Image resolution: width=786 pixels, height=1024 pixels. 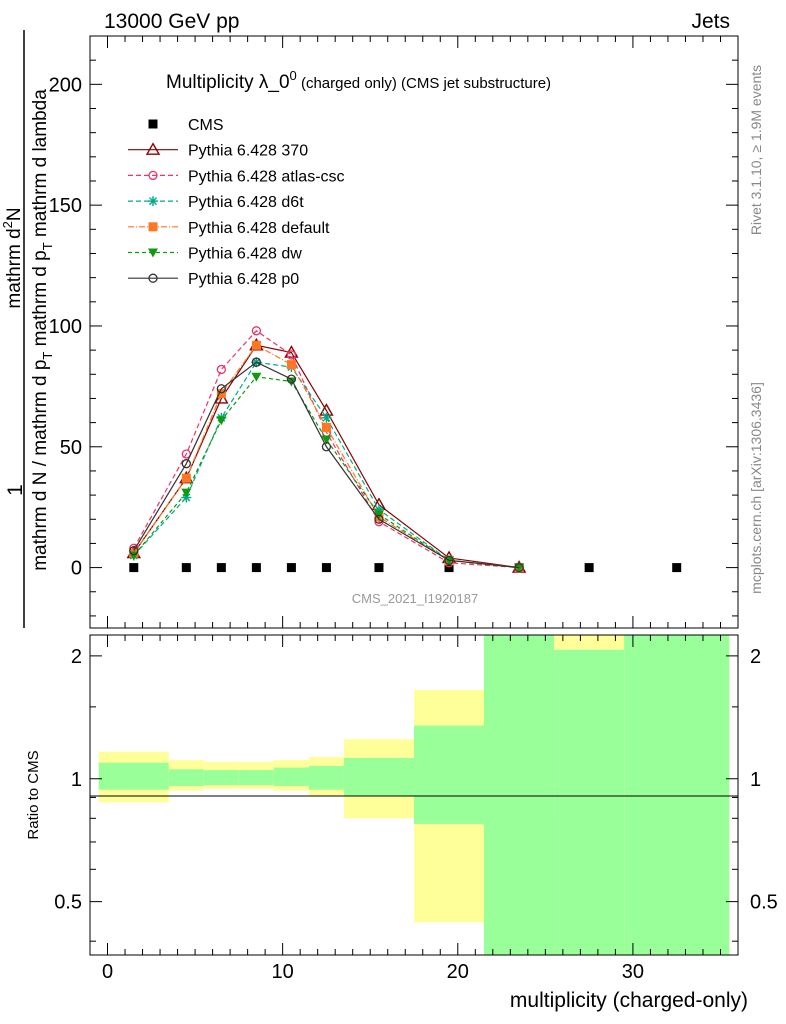 What do you see at coordinates (71, 448) in the screenshot?
I see `main-ytick-label: 50` at bounding box center [71, 448].